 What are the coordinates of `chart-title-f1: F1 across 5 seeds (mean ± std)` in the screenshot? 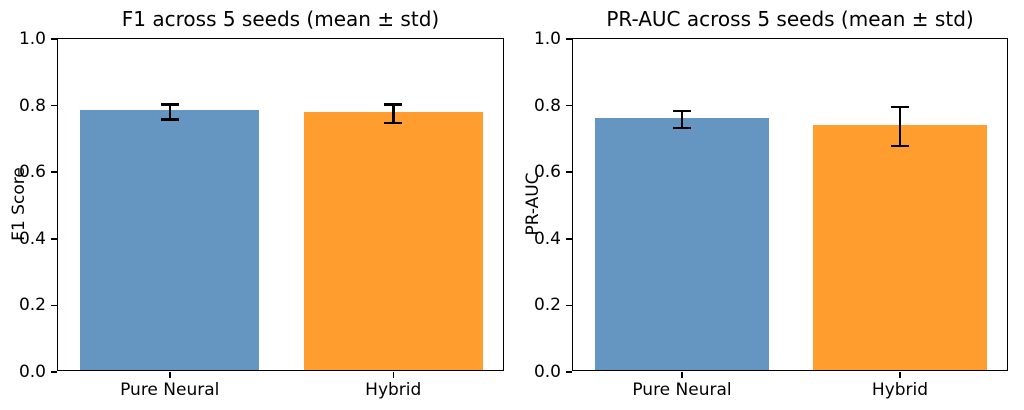 It's located at (280, 19).